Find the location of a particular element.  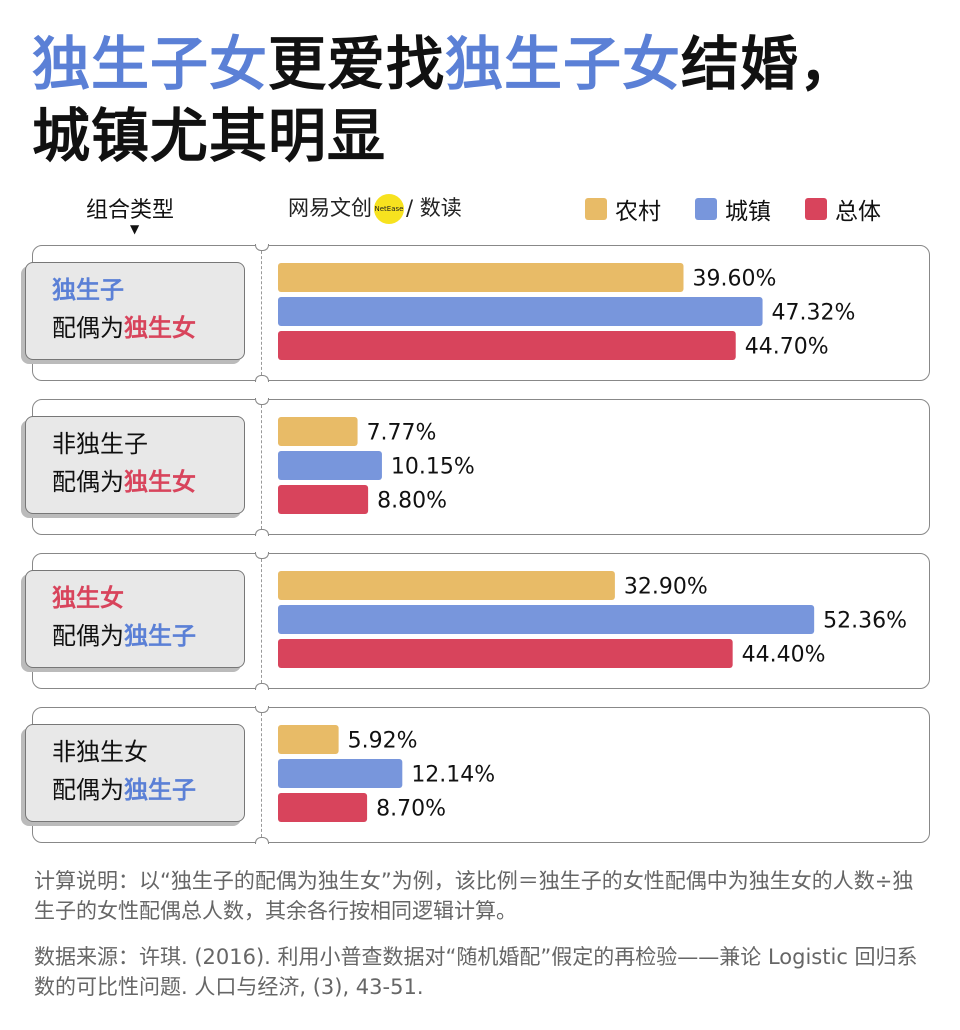

title-part-1: 独生子女 is located at coordinates (150, 64).